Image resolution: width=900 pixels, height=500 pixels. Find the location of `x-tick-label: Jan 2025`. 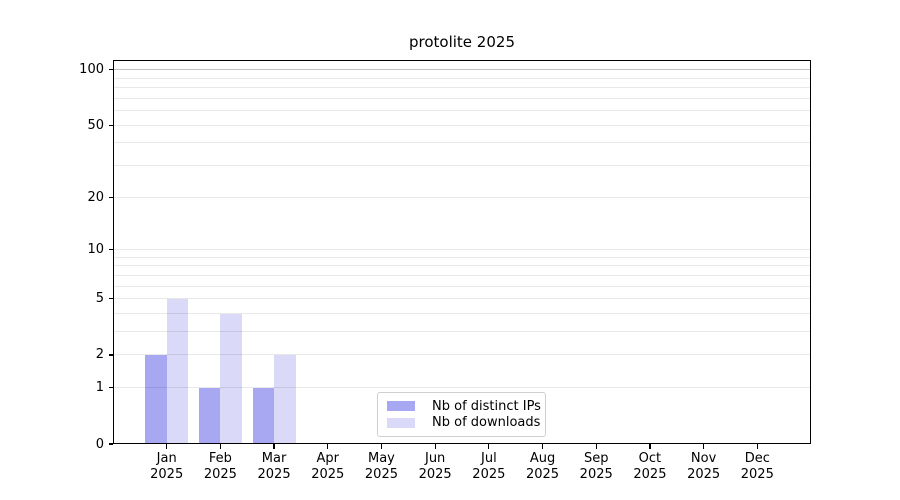

x-tick-label: Jan 2025 is located at coordinates (167, 466).